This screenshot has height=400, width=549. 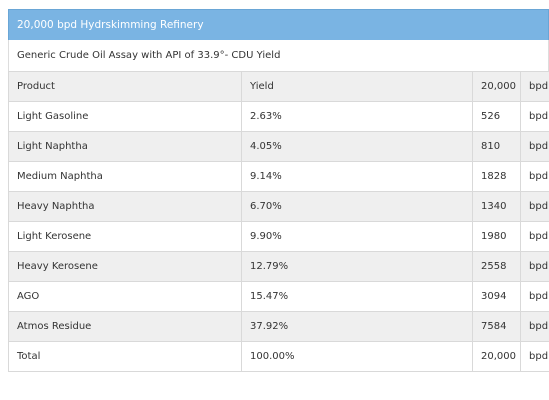 I want to click on amount-cell: 20,000, so click(x=496, y=356).